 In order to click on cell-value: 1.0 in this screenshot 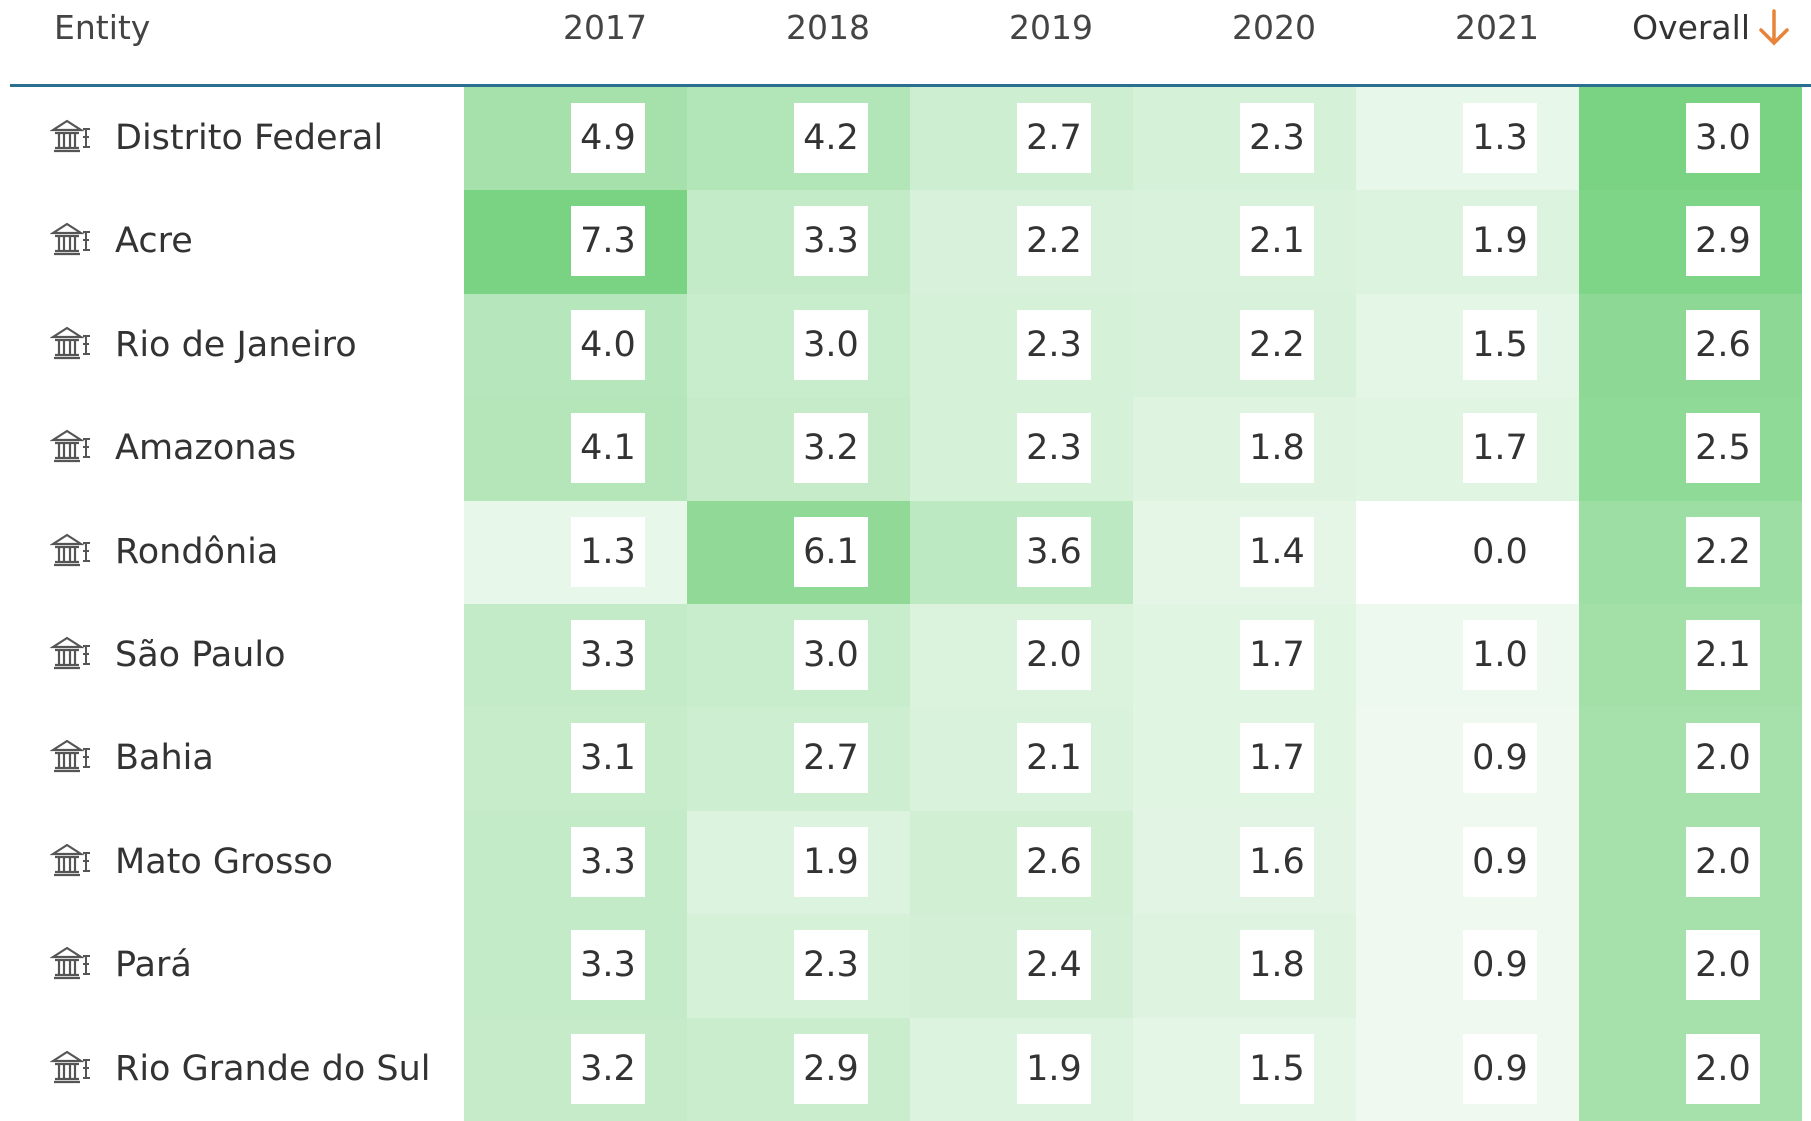, I will do `click(1500, 655)`.